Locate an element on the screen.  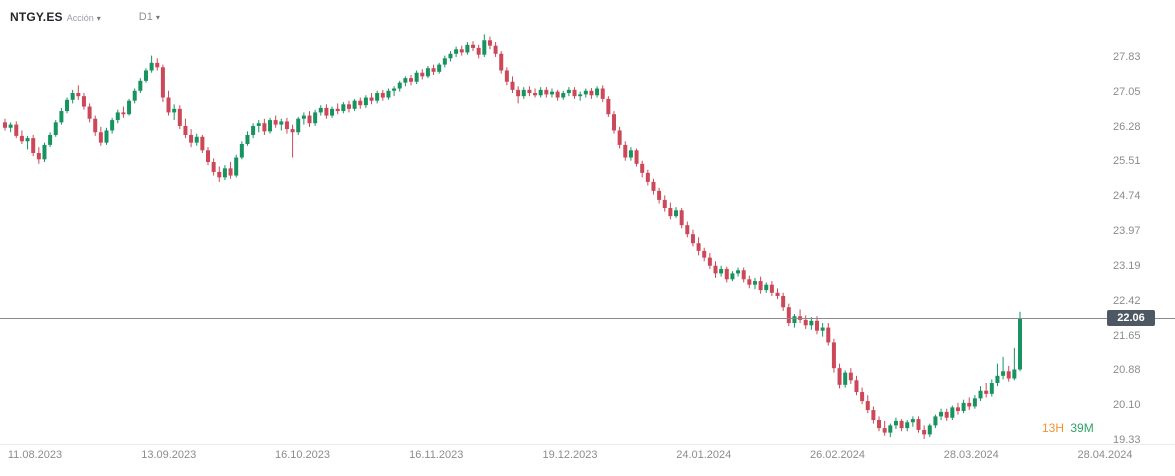
symbol-selector: NTGY.ES Acción ▾ is located at coordinates (55, 17).